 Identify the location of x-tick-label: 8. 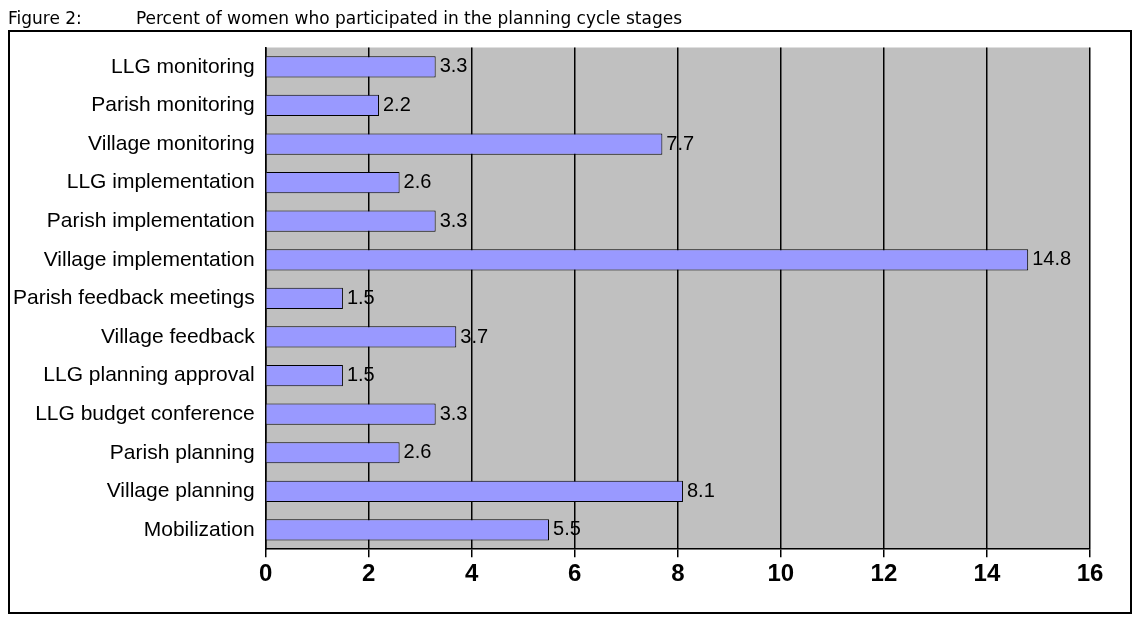
(678, 573).